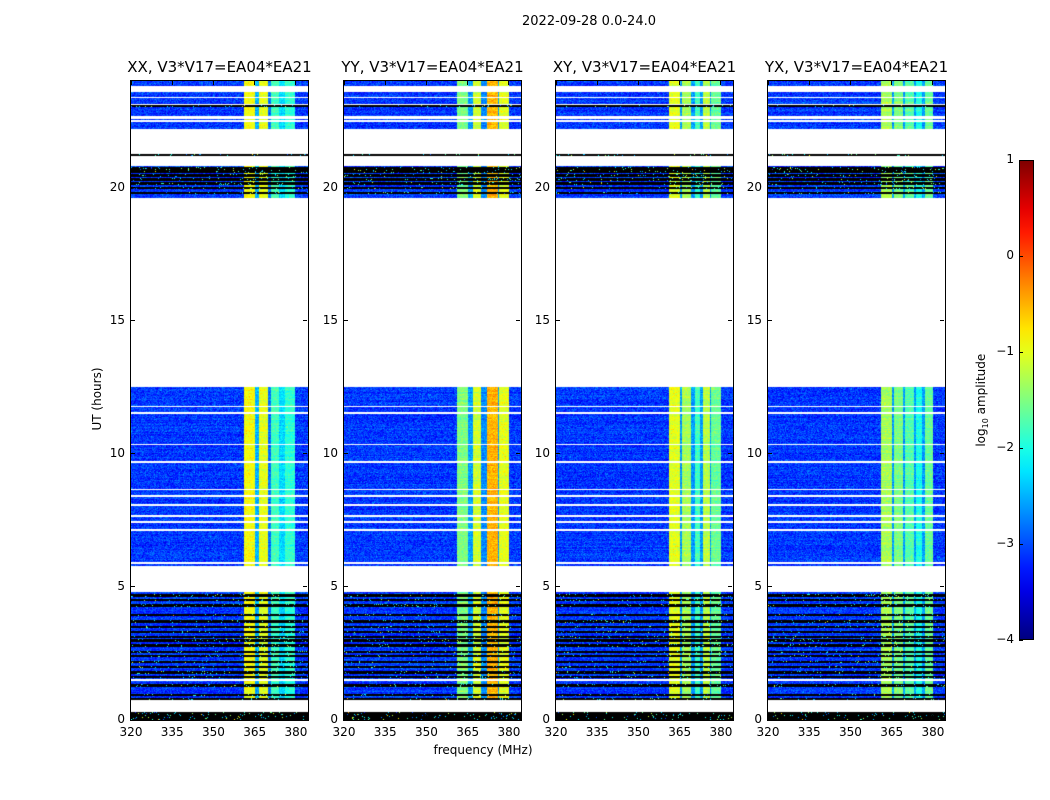 The height and width of the screenshot is (800, 1050). What do you see at coordinates (483, 750) in the screenshot?
I see `x-axis-label: frequency (MHz)` at bounding box center [483, 750].